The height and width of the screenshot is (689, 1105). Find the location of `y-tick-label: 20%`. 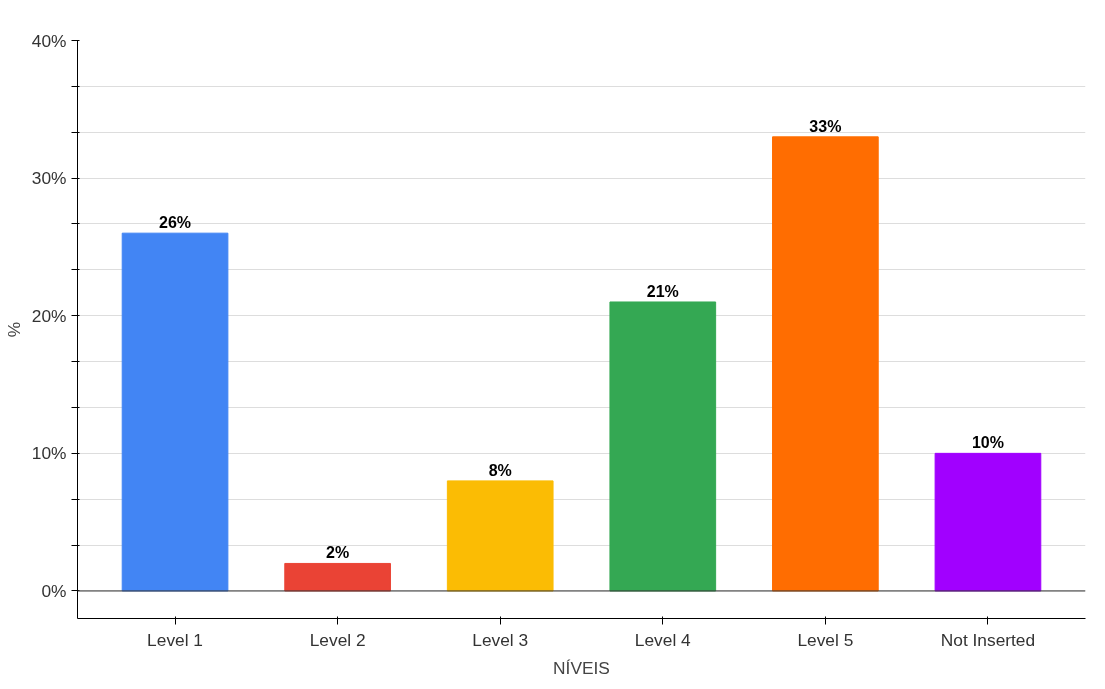

y-tick-label: 20% is located at coordinates (49, 315).